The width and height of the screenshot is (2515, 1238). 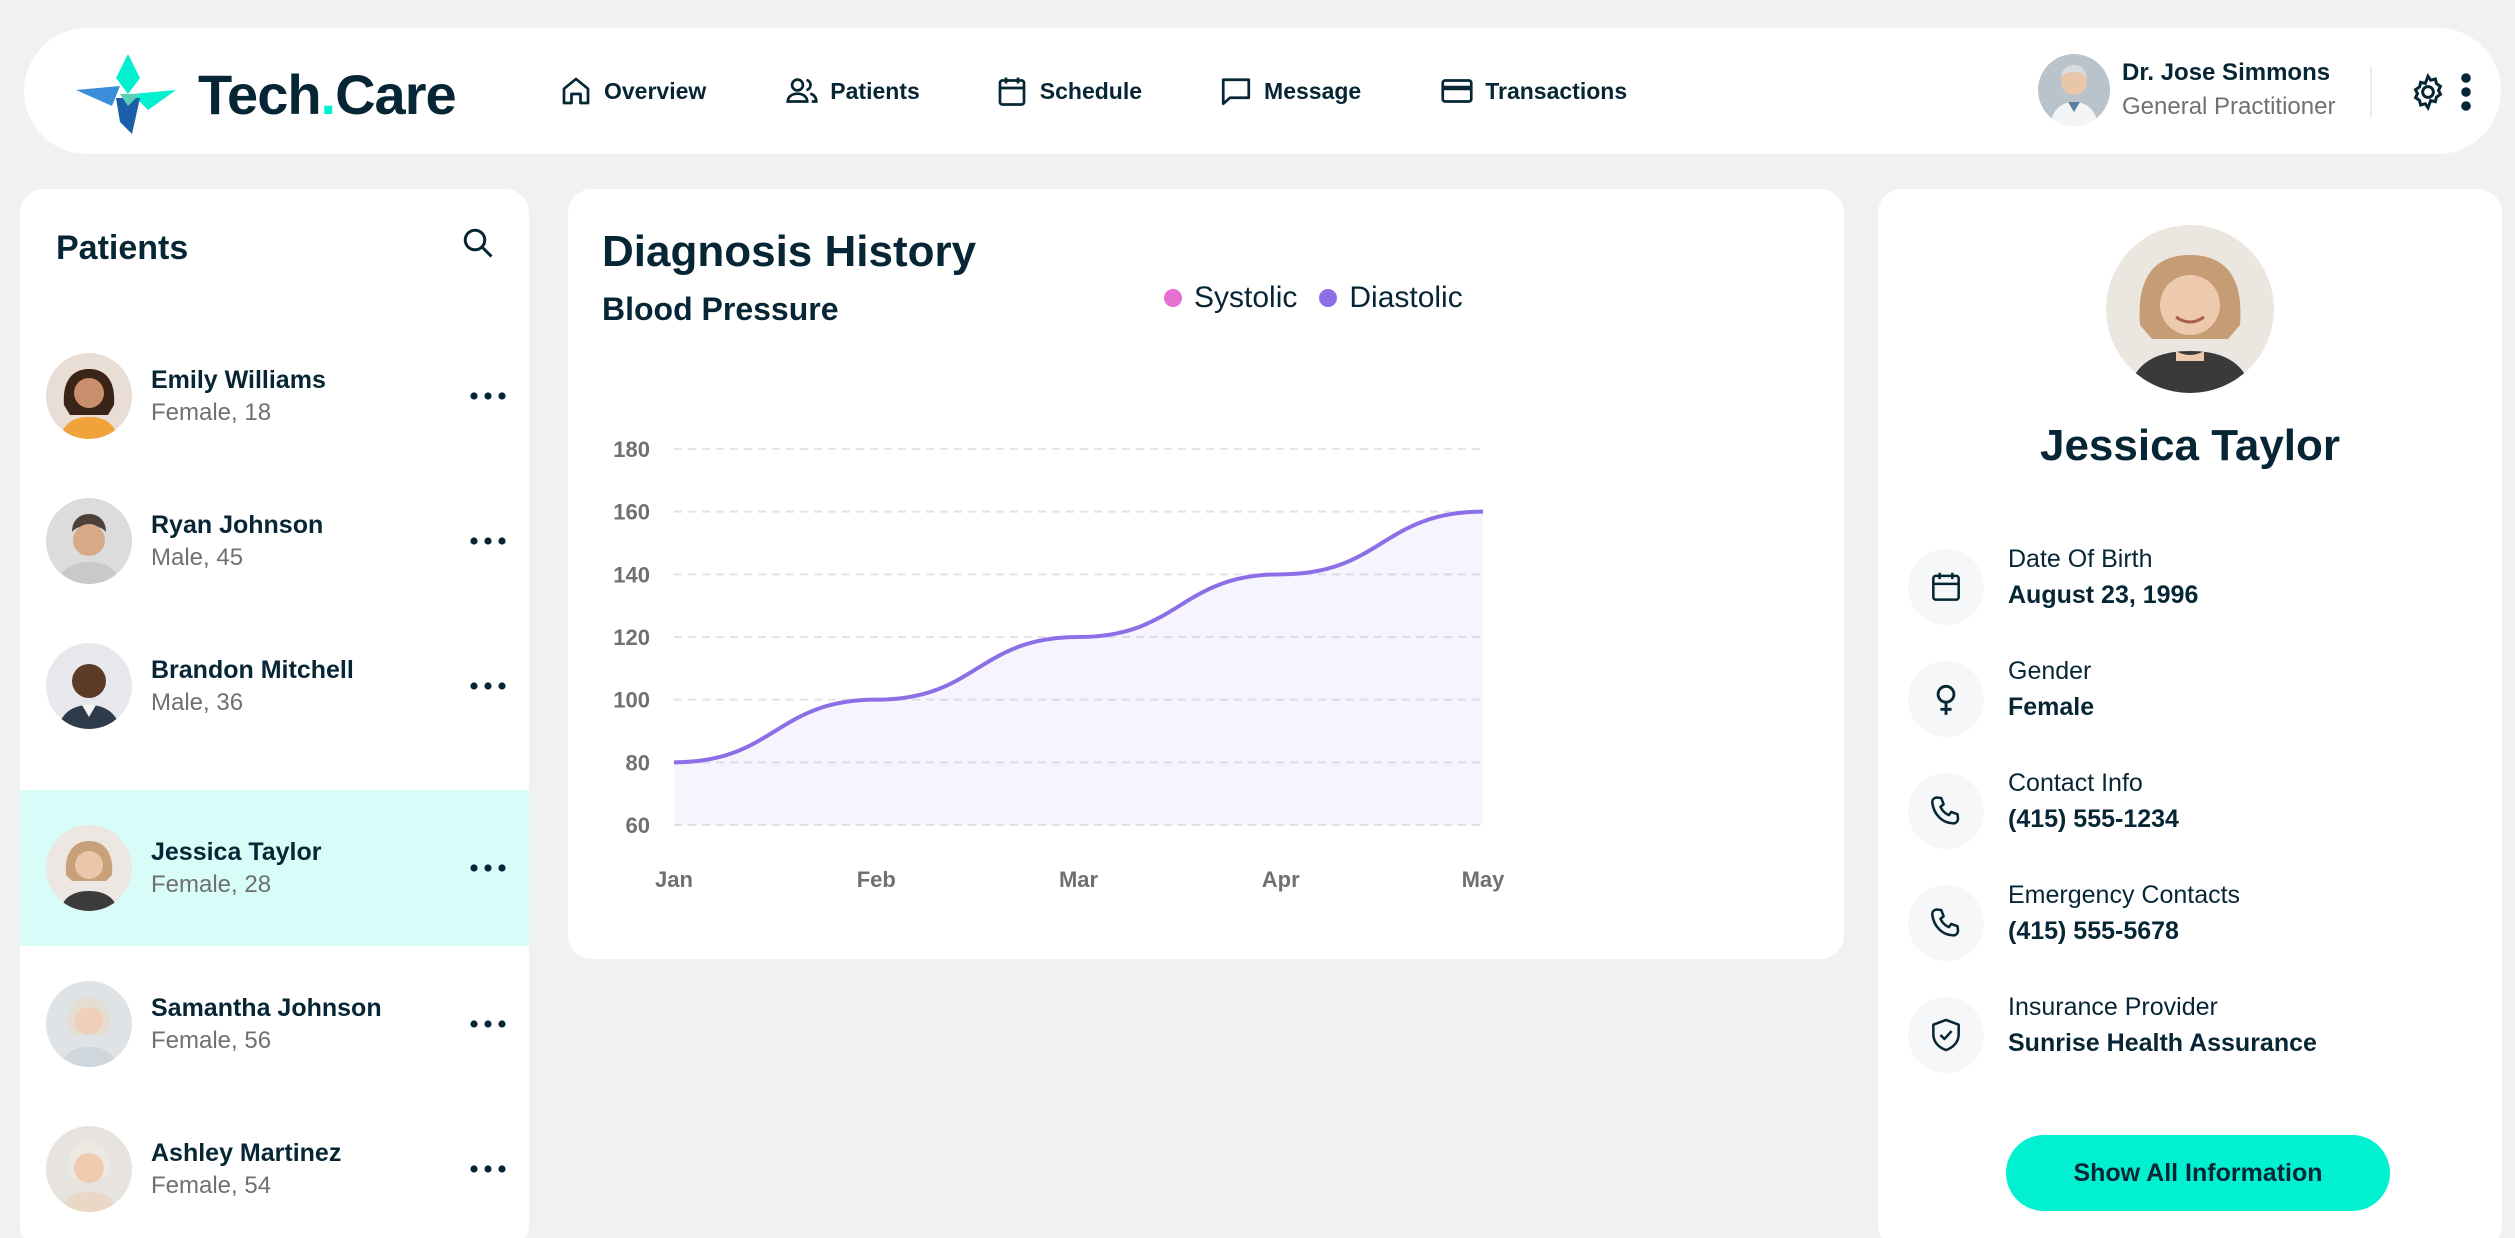 What do you see at coordinates (1173, 298) in the screenshot?
I see `legend-dot-systolic` at bounding box center [1173, 298].